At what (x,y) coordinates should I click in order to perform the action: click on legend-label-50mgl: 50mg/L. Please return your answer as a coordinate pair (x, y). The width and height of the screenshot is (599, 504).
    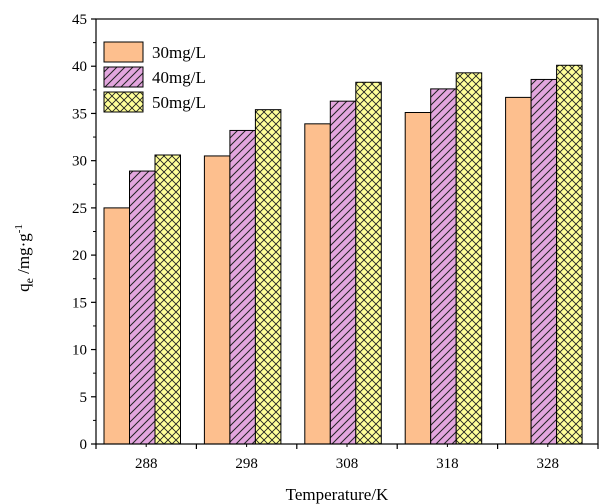
    Looking at the image, I should click on (179, 102).